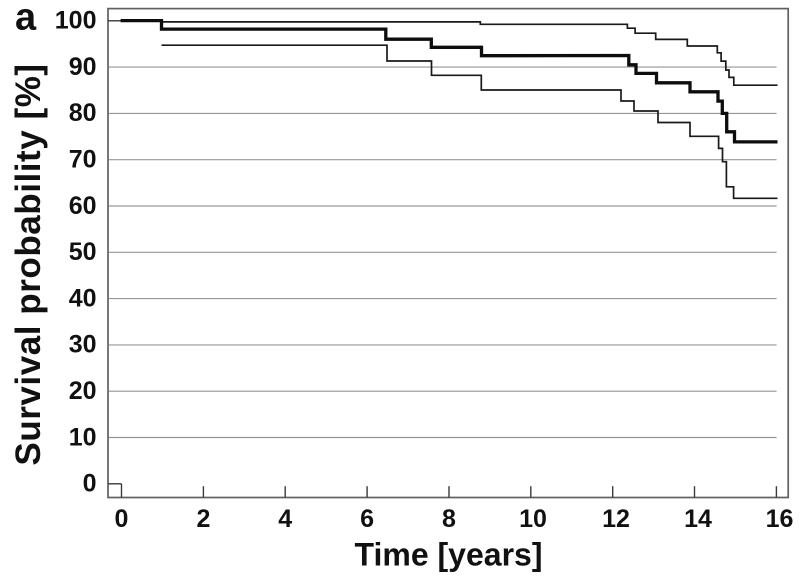  Describe the element at coordinates (83, 206) in the screenshot. I see `svg-text: 60` at that location.